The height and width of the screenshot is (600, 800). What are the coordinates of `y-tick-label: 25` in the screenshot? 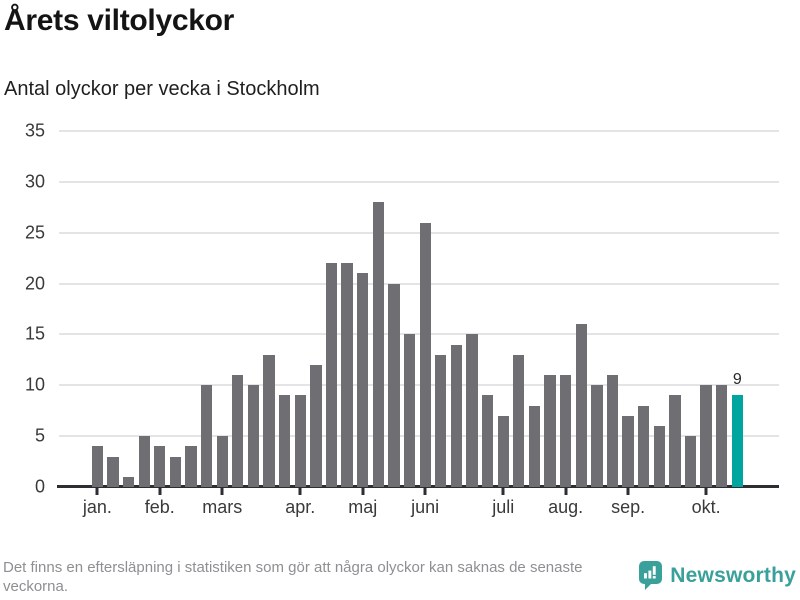 It's located at (34, 232).